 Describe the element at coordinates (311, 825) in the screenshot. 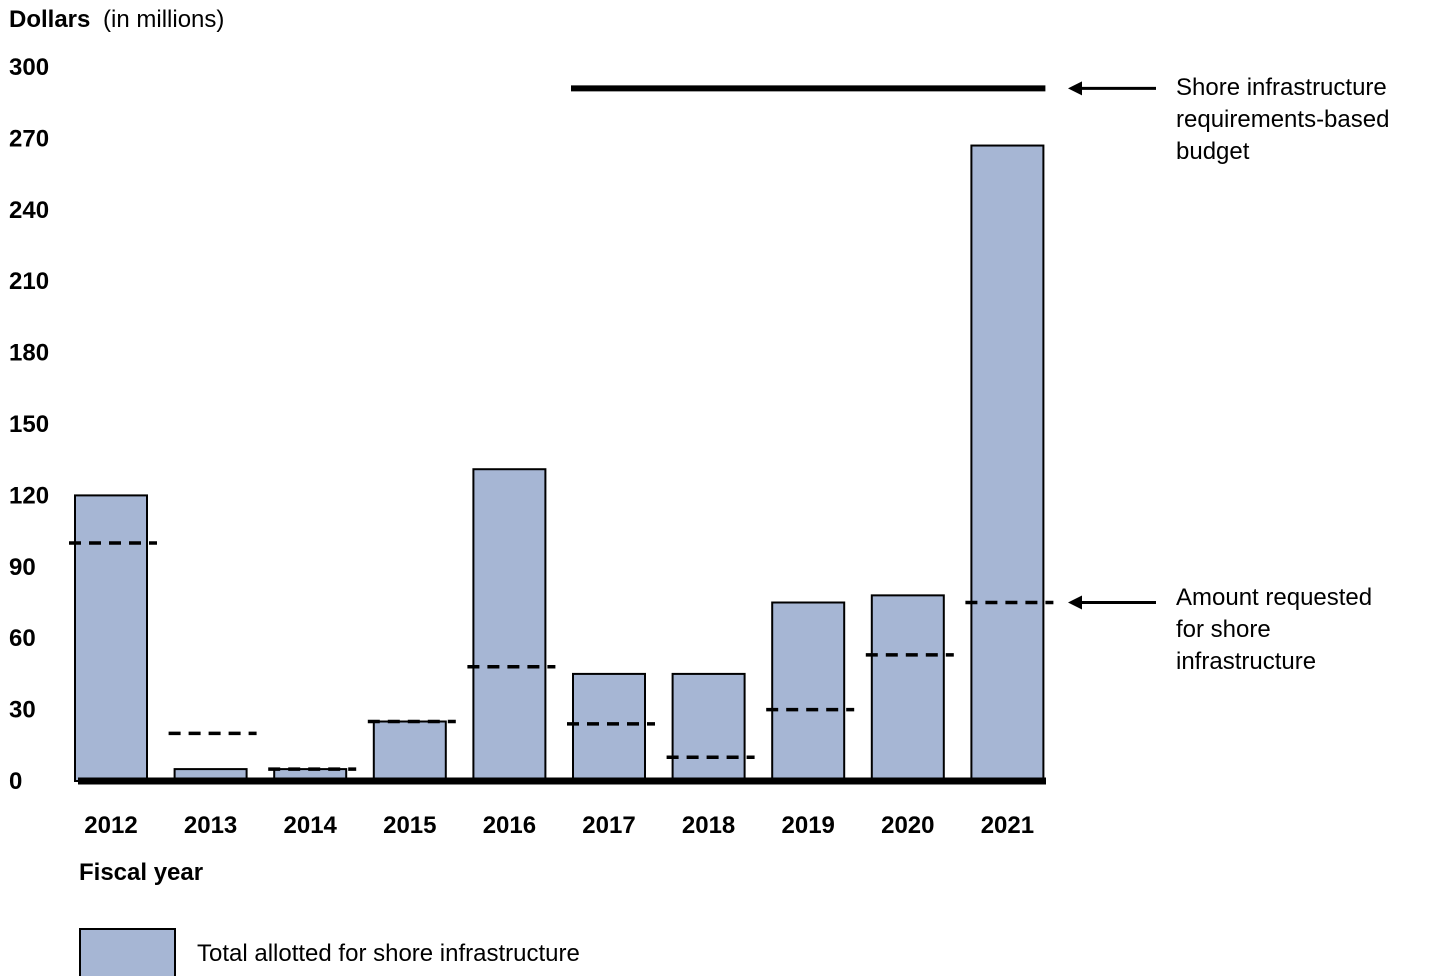

I see `x-tick-label: 2014` at that location.